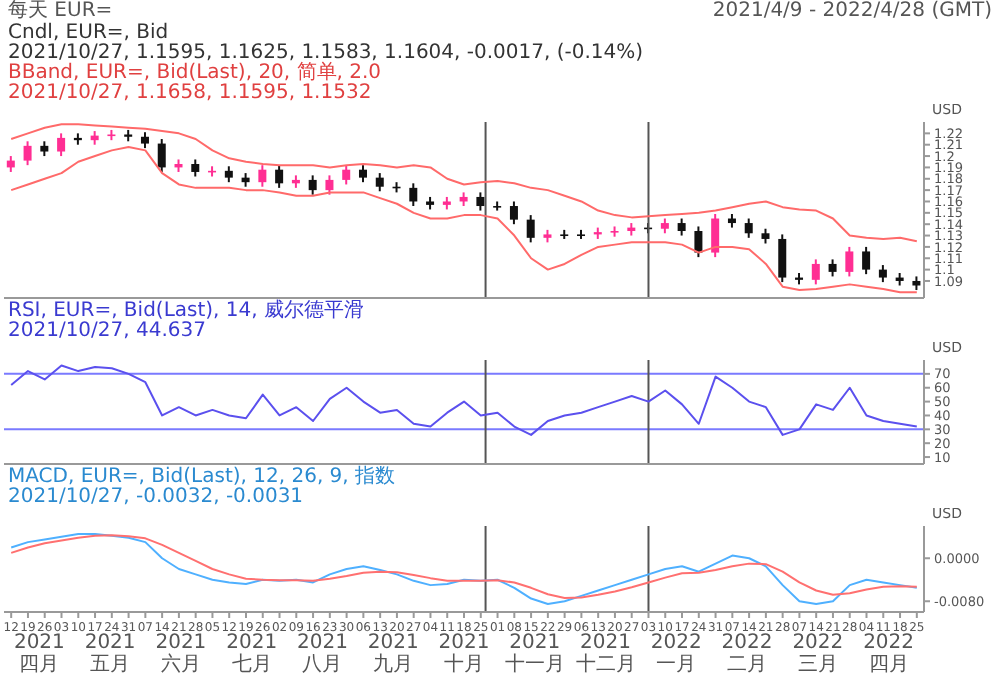 The height and width of the screenshot is (680, 1000). I want to click on text: 2021 九月, so click(393, 654).